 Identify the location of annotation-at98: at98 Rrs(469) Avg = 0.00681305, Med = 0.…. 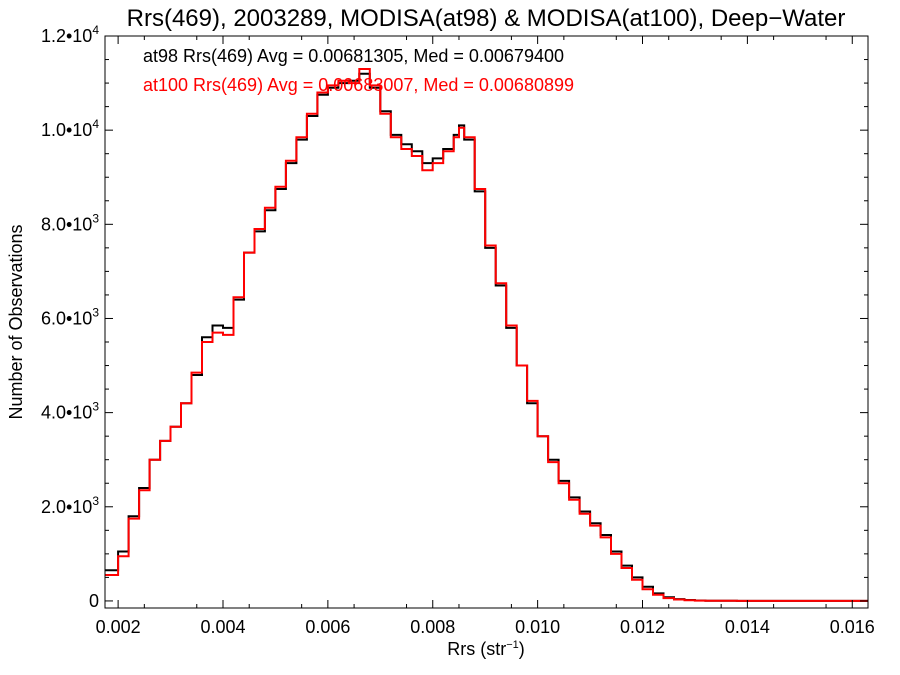
(353, 56).